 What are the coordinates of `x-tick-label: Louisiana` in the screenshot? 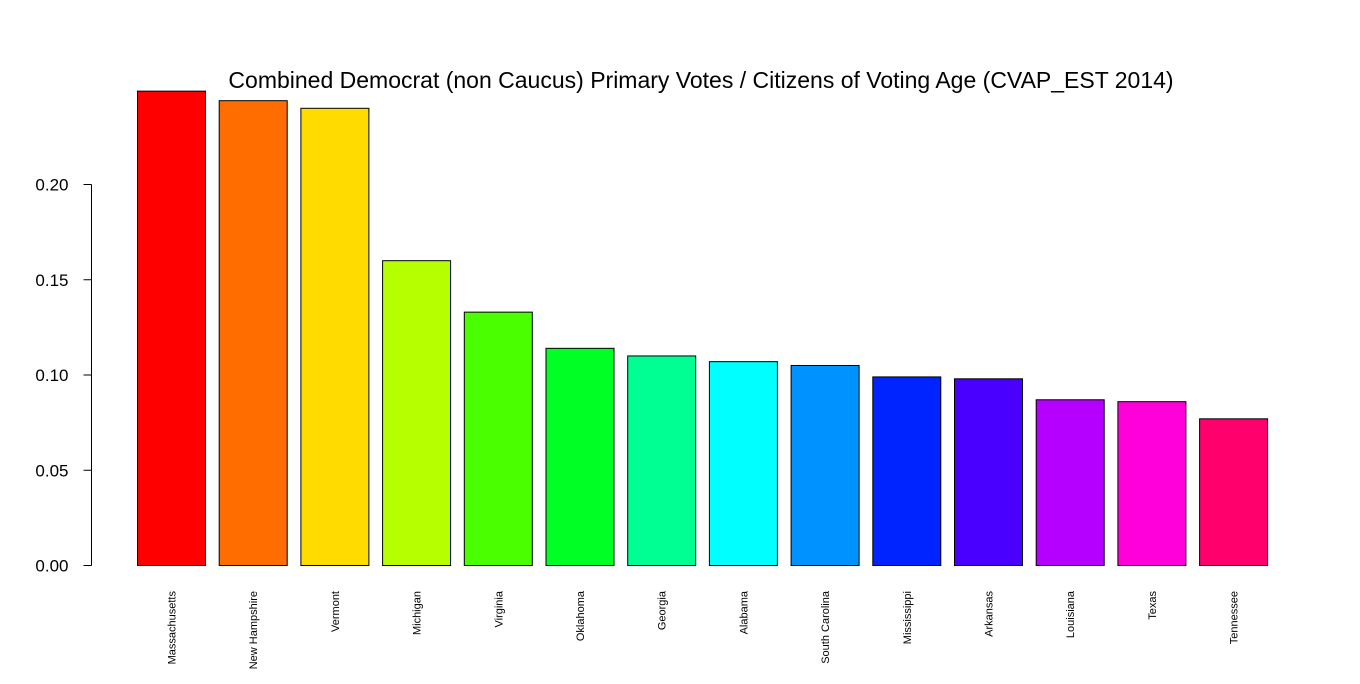 It's located at (1071, 614).